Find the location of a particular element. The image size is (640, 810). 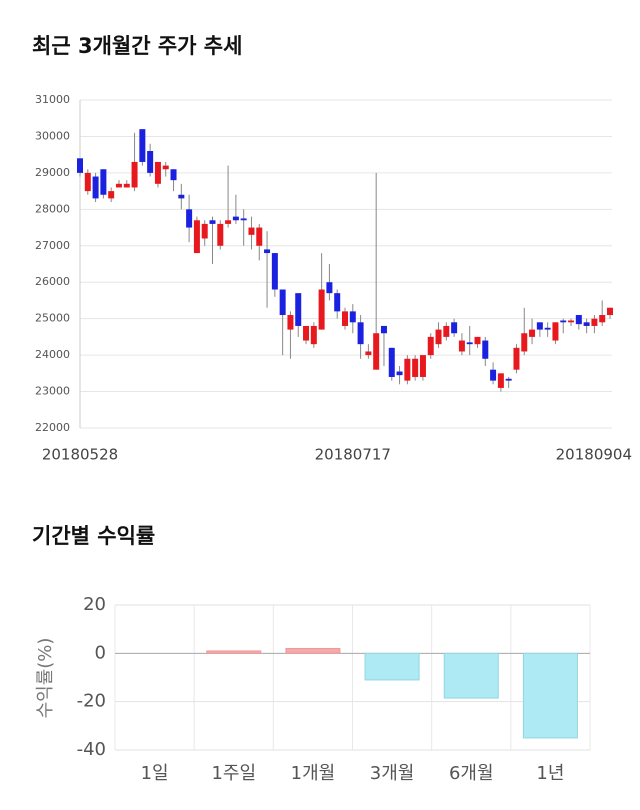

chart-title: 최근 3개월간 주가 추세 is located at coordinates (137, 46).